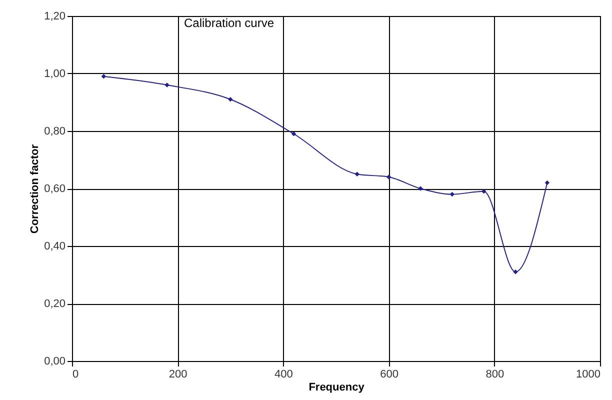  Describe the element at coordinates (495, 374) in the screenshot. I see `x-tick-label: 800` at that location.